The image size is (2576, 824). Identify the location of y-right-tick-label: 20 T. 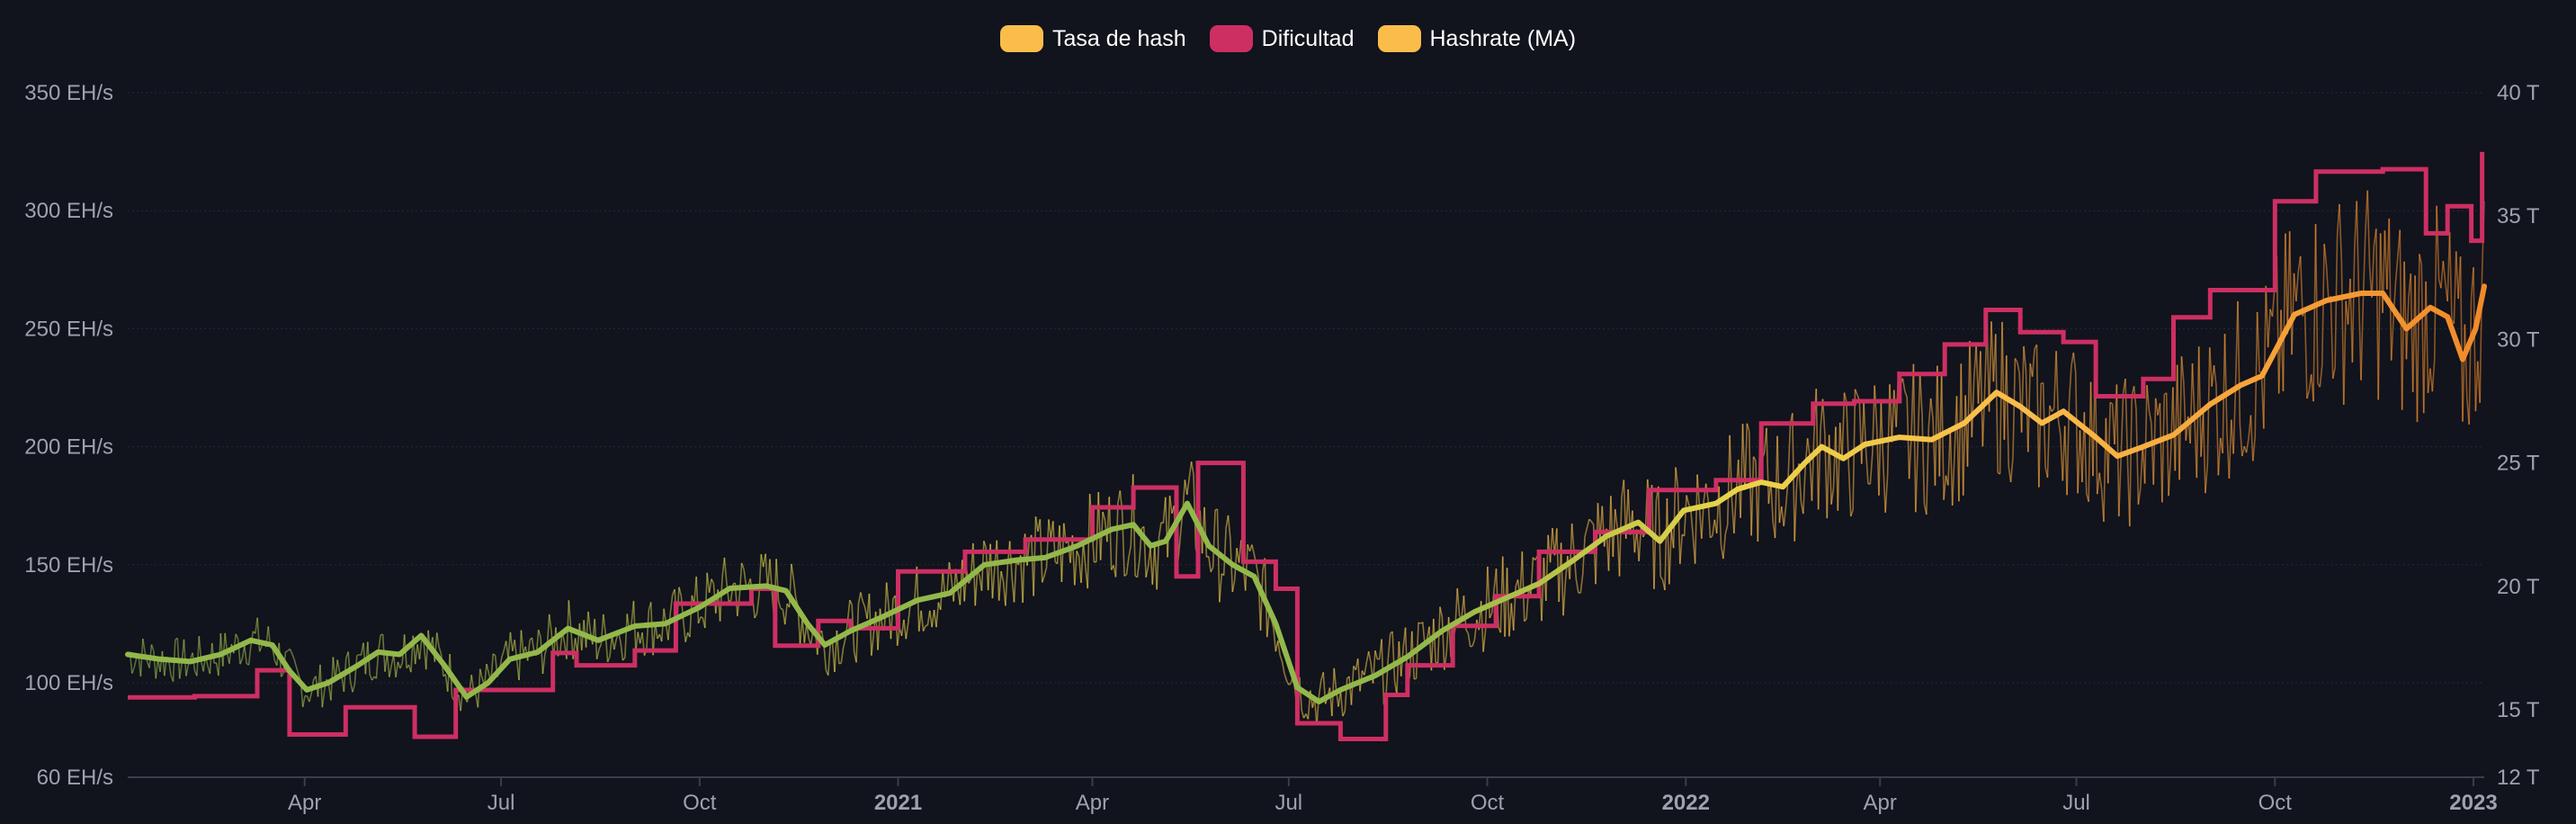
(2518, 587).